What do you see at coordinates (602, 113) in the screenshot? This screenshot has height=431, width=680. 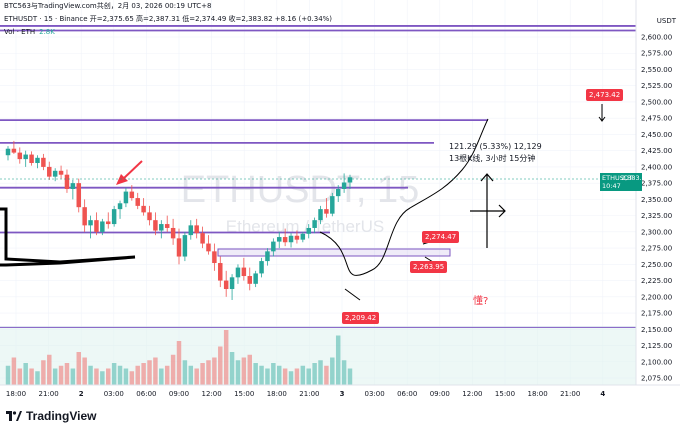 I see `target-down-tick` at bounding box center [602, 113].